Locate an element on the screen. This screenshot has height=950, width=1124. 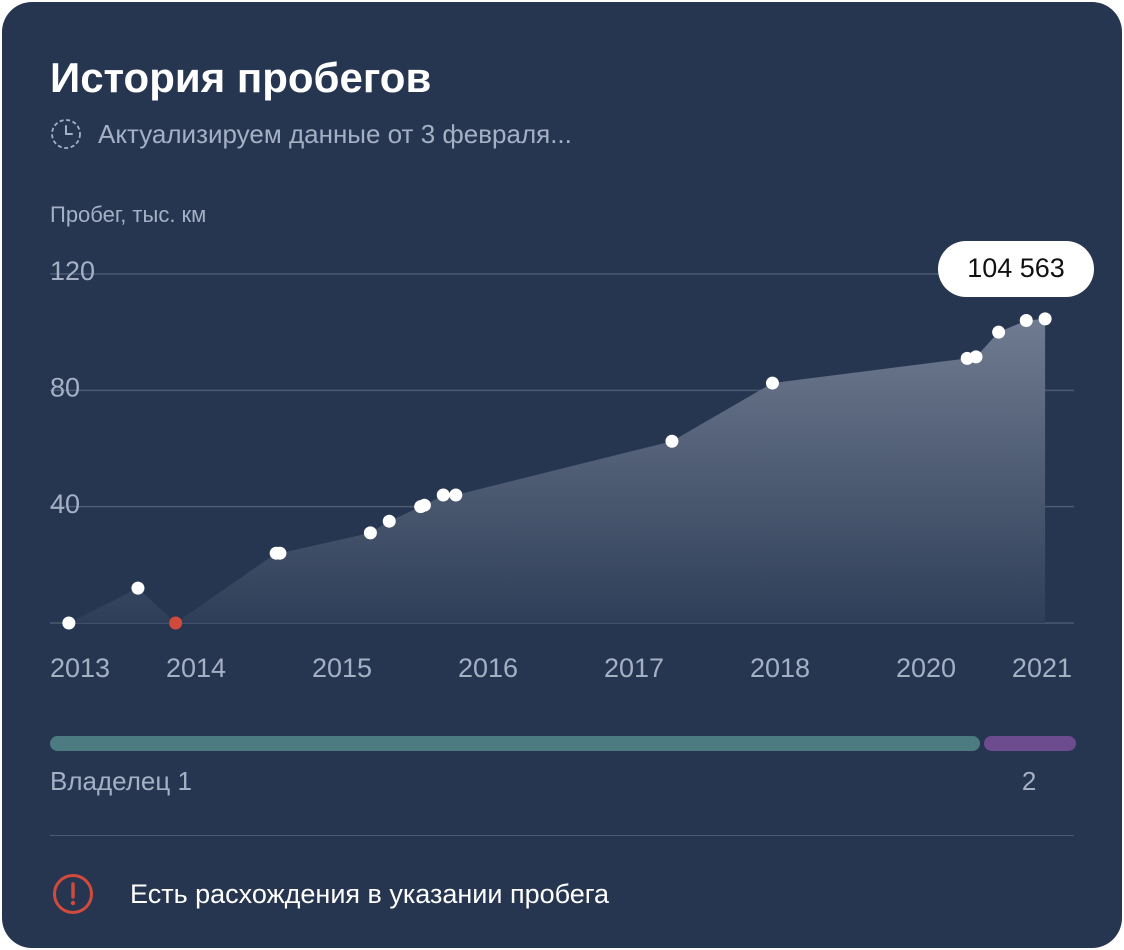
mileage-warning: Есть расхождения в указании пробега is located at coordinates (330, 894).